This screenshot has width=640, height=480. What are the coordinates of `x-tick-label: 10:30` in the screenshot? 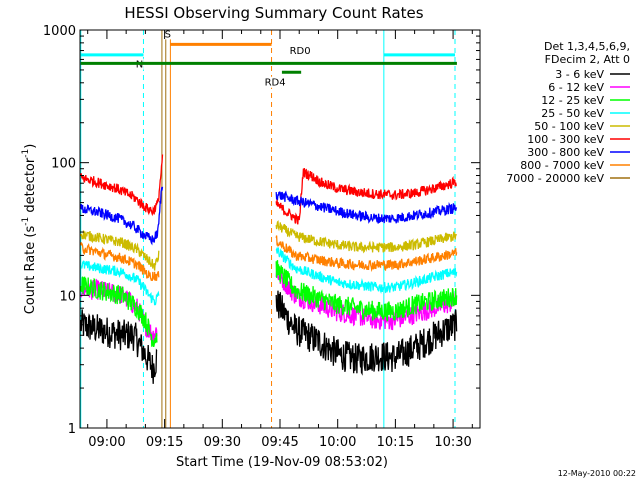 It's located at (452, 442).